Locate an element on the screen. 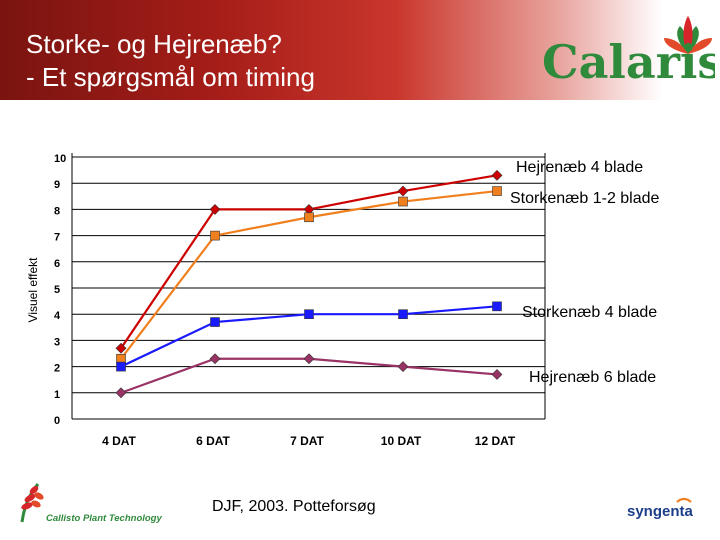 Image resolution: width=720 pixels, height=540 pixels. y-tick-label: 7 is located at coordinates (57, 238).